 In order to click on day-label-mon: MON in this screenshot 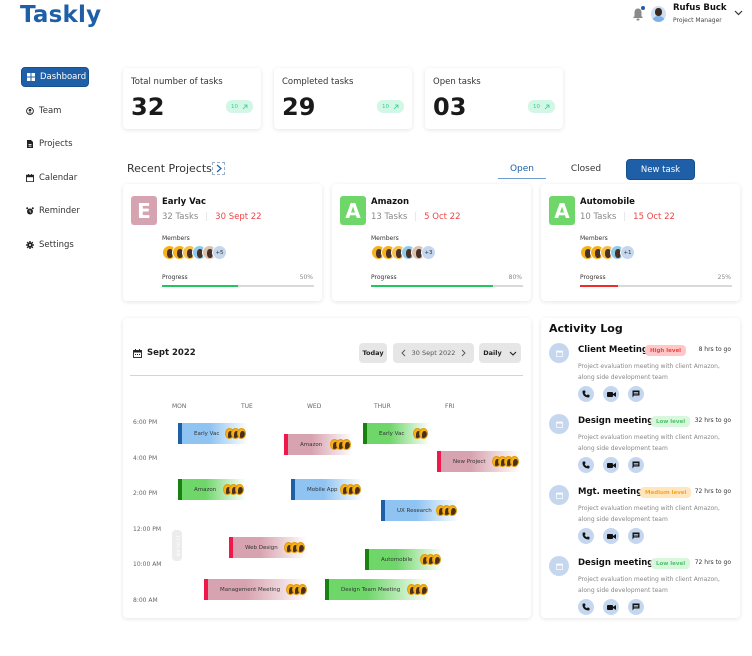, I will do `click(179, 406)`.